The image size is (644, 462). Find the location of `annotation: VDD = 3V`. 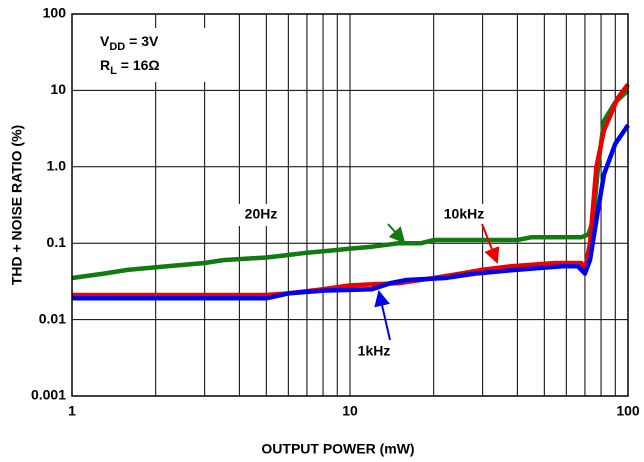

annotation: VDD = 3V is located at coordinates (129, 43).